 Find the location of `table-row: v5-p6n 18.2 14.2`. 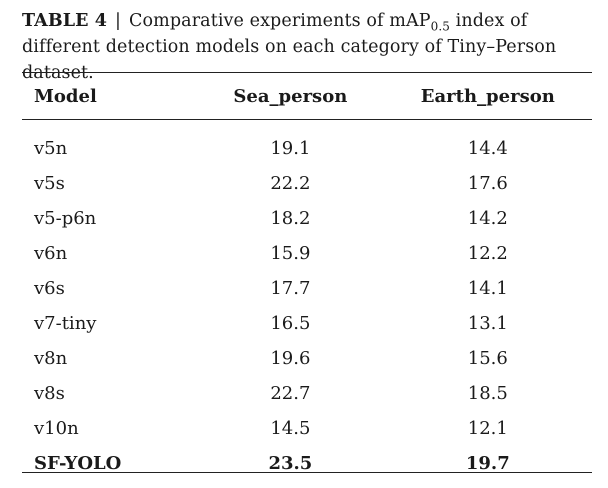

table-row: v5-p6n 18.2 14.2 is located at coordinates (307, 218).